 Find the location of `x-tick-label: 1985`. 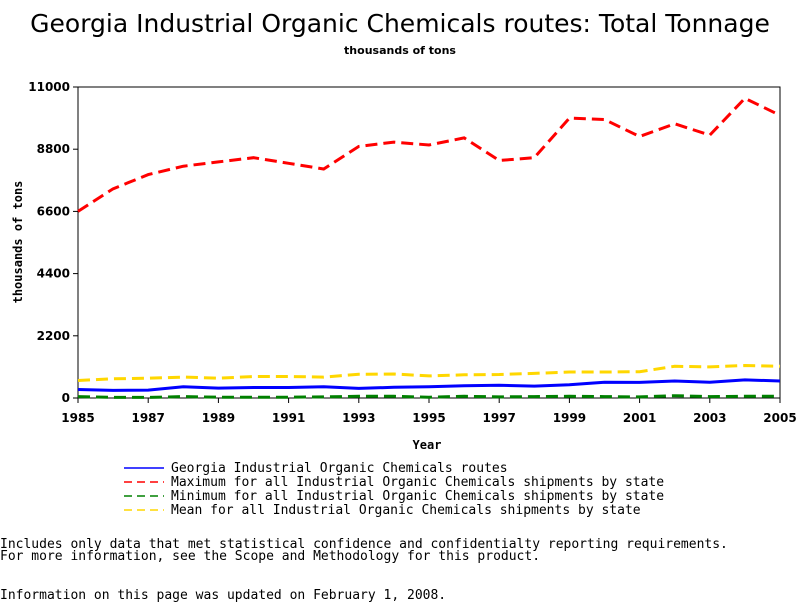

x-tick-label: 1985 is located at coordinates (77, 418).